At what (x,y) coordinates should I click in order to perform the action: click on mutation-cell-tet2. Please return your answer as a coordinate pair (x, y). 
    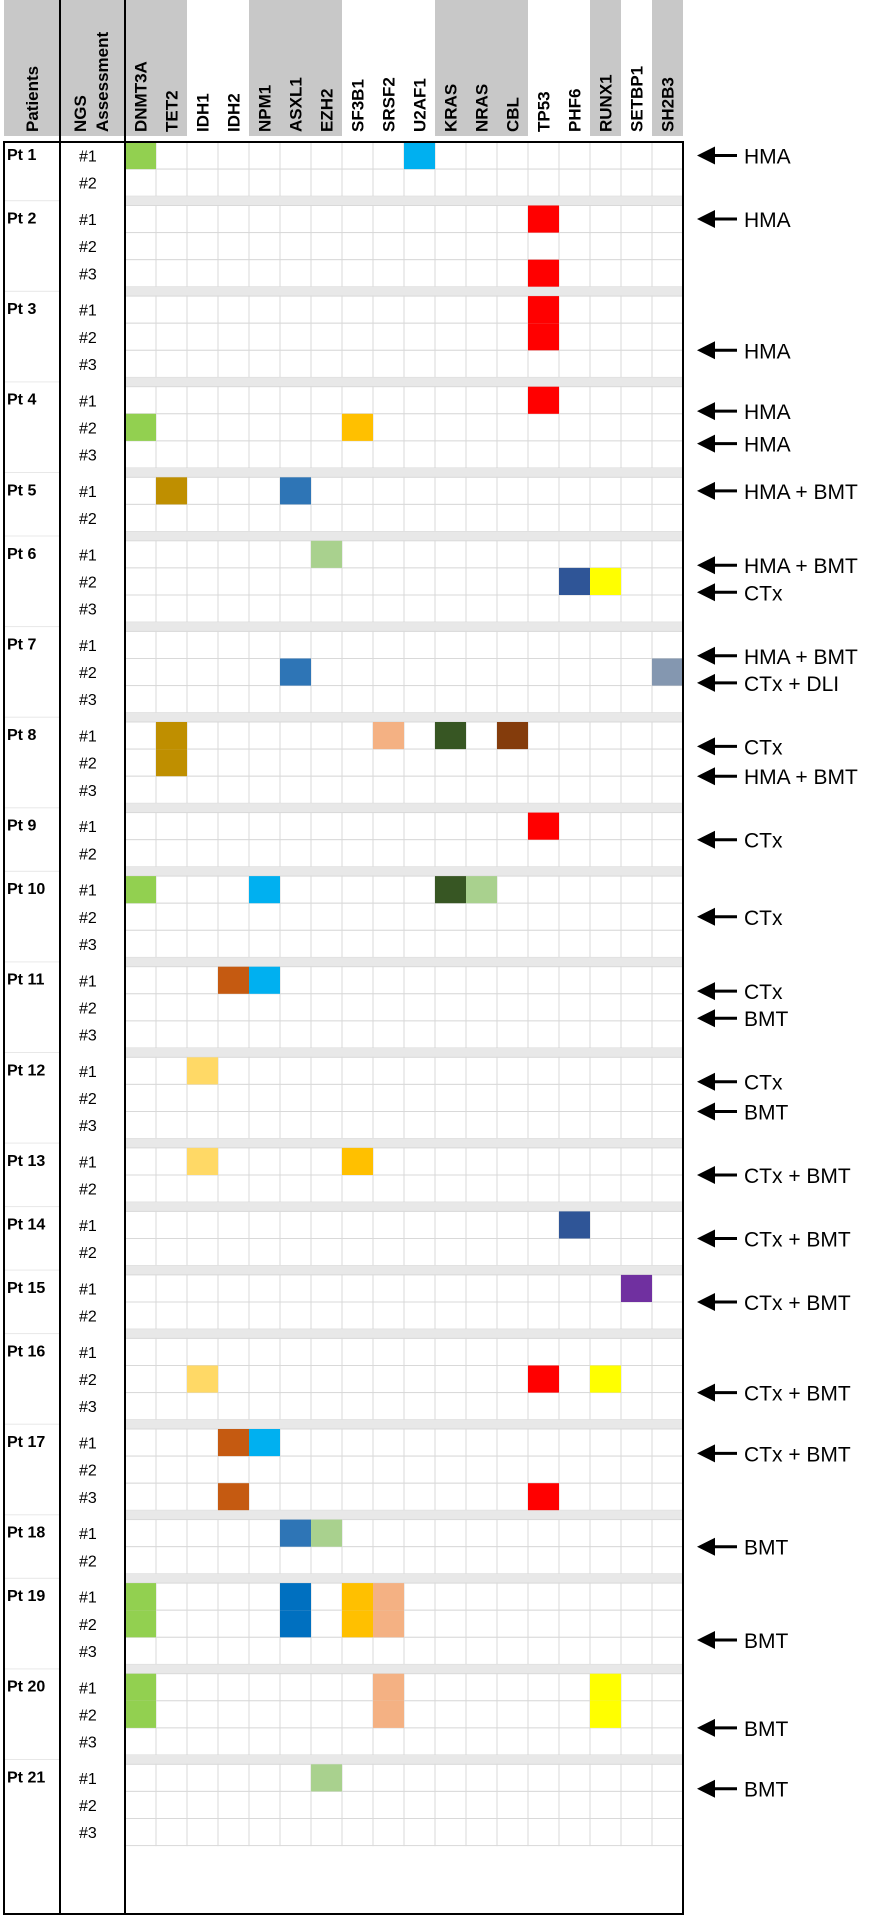
    Looking at the image, I should click on (171, 736).